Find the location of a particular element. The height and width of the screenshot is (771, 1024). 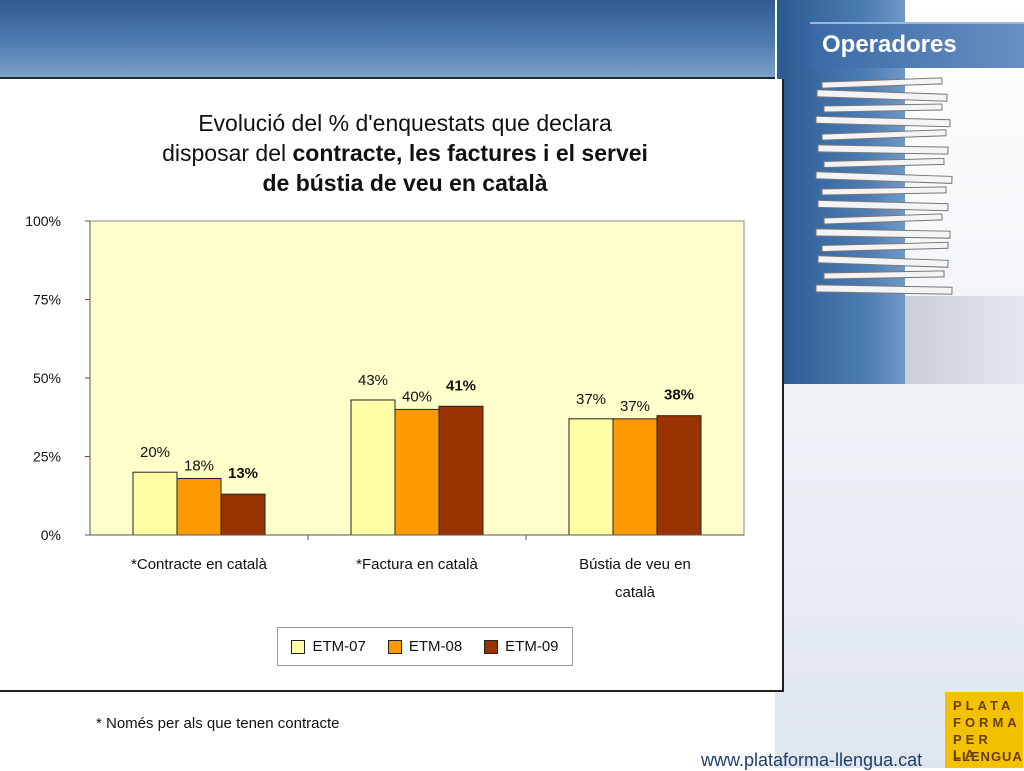

legend-item-etm09: ETM-09 is located at coordinates (521, 646).